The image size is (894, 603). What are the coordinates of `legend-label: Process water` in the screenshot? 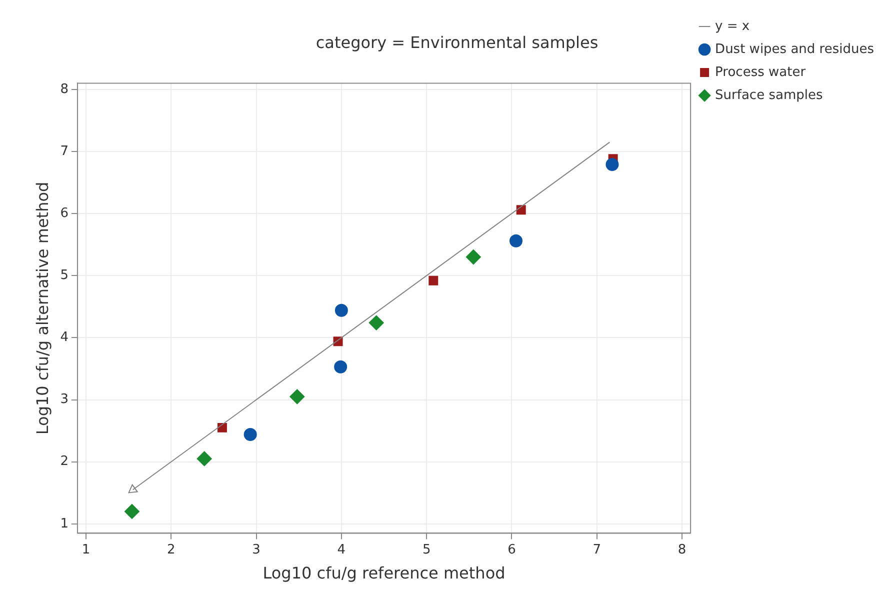 It's located at (760, 72).